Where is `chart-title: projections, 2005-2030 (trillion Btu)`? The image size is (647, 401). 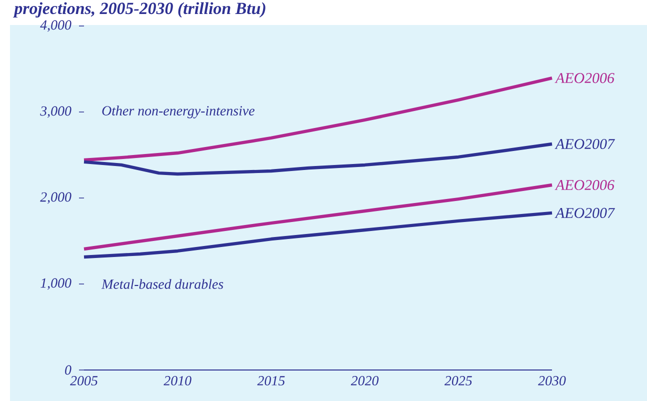
chart-title: projections, 2005-2030 (trillion Btu) is located at coordinates (139, 10).